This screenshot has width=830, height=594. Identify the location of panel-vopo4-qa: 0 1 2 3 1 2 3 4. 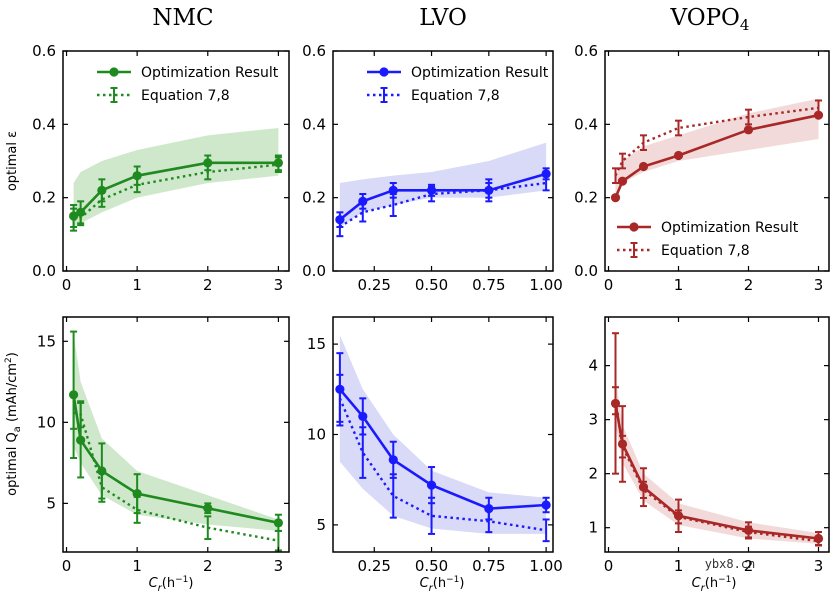
(709, 445).